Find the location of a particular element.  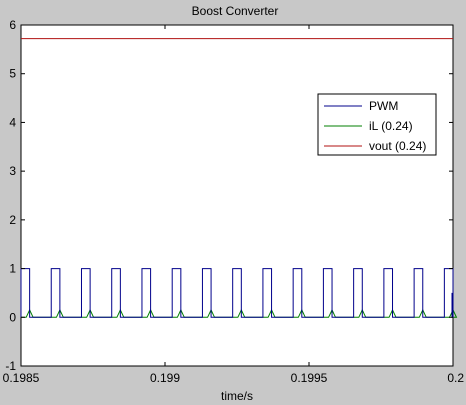

y-tick-label: -1 is located at coordinates (10, 366).